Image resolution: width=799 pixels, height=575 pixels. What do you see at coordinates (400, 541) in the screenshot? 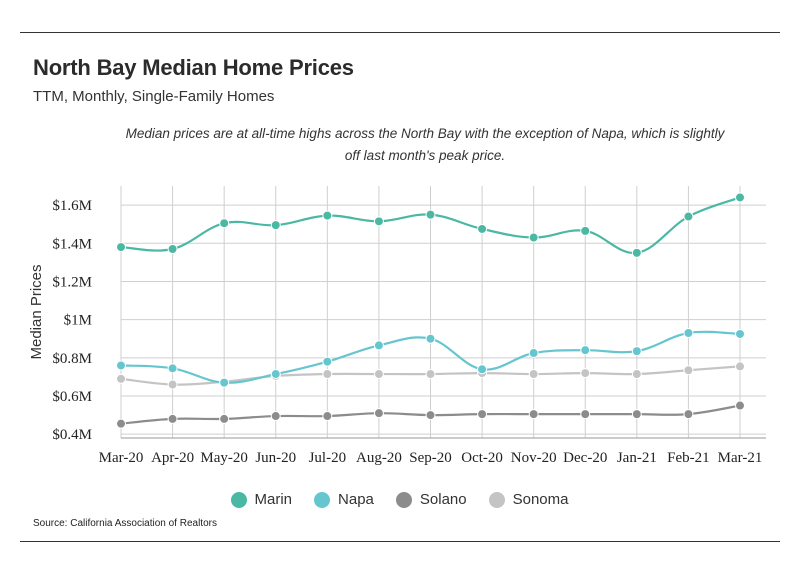
I see `bottom-rule` at bounding box center [400, 541].